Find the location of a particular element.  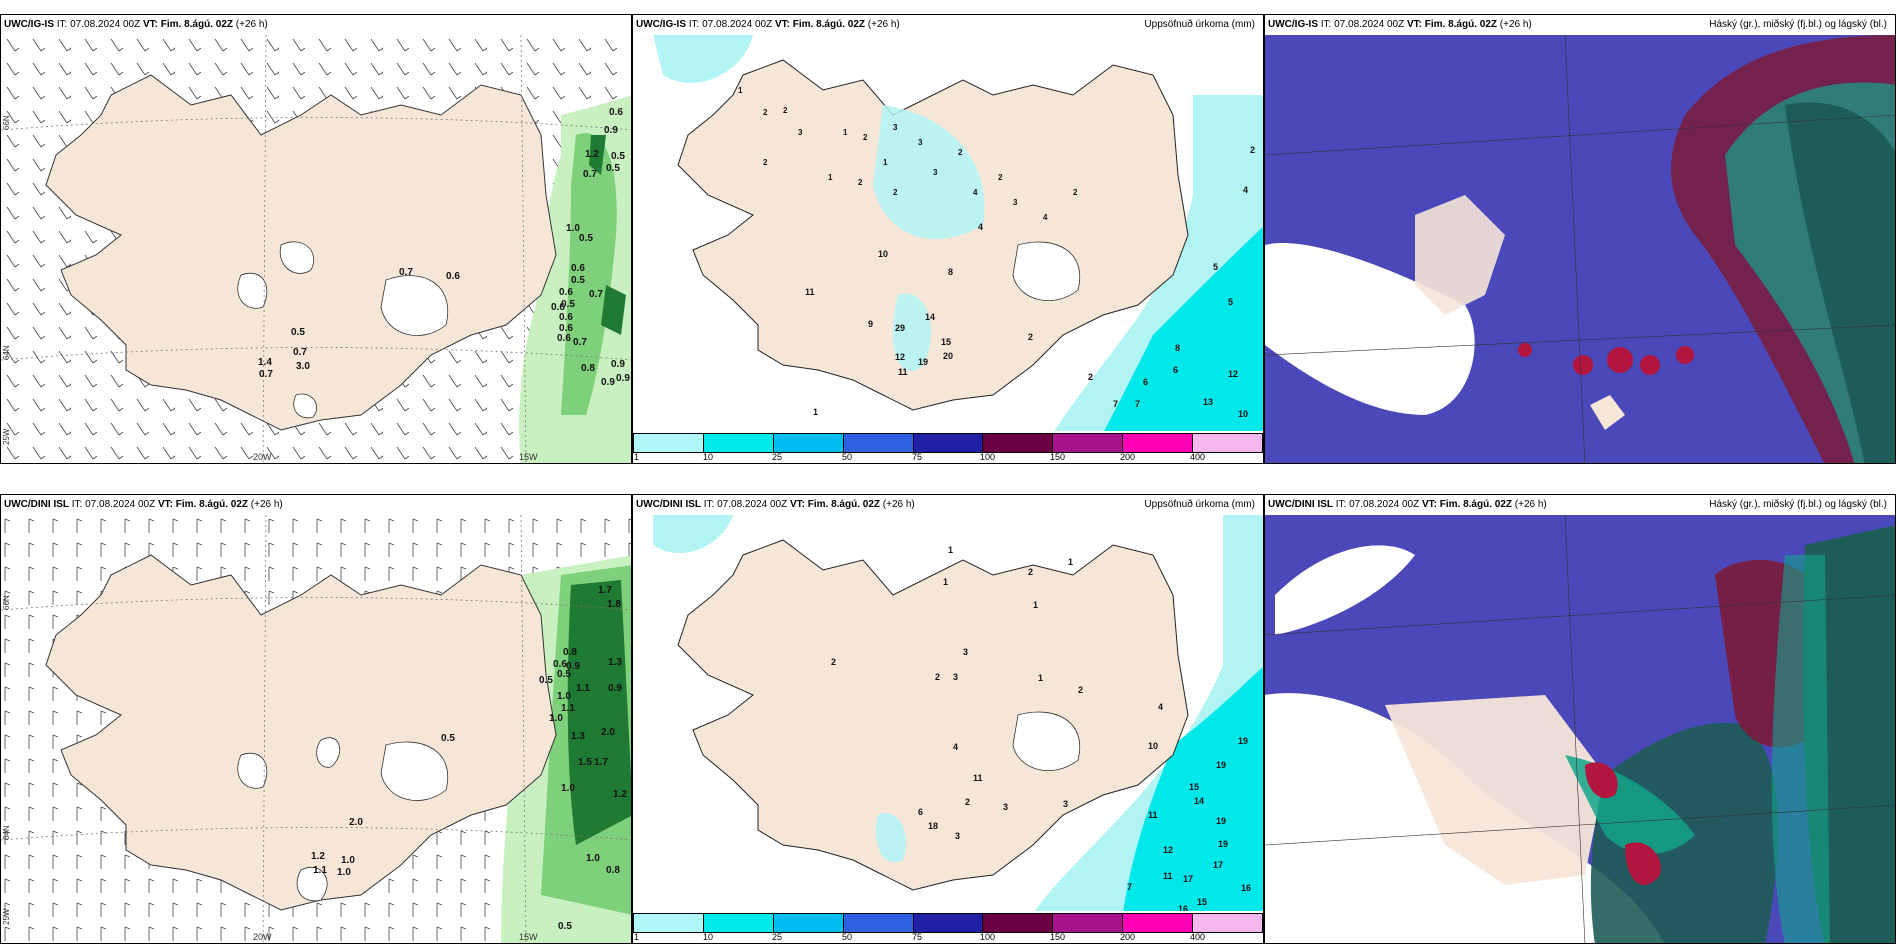

value-label: 7 is located at coordinates (1115, 404).